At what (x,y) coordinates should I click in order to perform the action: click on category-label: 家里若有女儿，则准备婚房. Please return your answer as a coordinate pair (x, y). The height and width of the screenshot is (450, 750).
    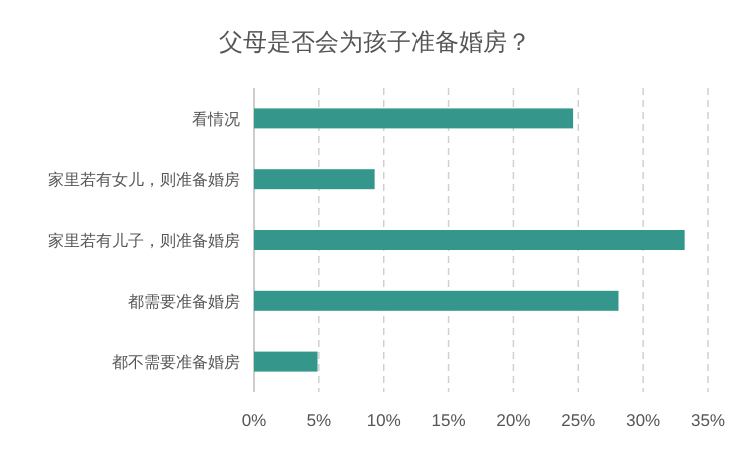
    Looking at the image, I should click on (144, 181).